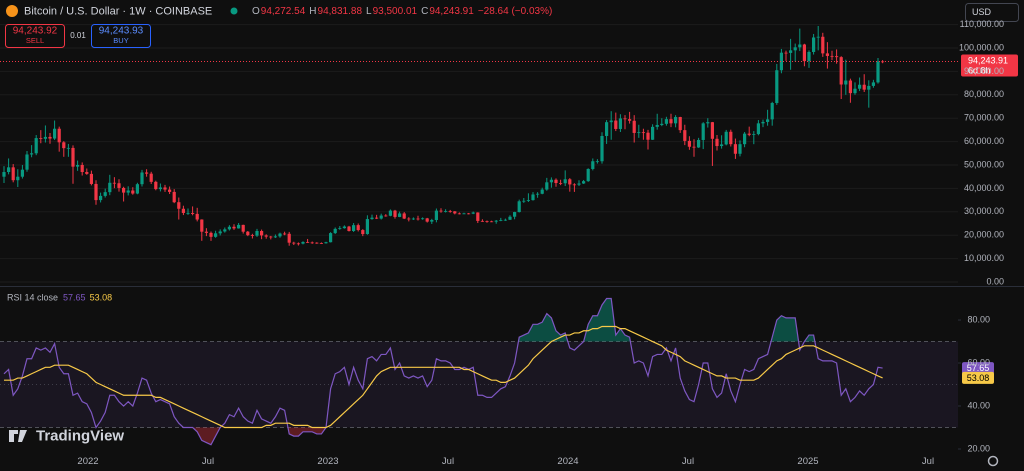 This screenshot has height=471, width=1024. What do you see at coordinates (978, 405) in the screenshot?
I see `y-tick-label: 40.00` at bounding box center [978, 405].